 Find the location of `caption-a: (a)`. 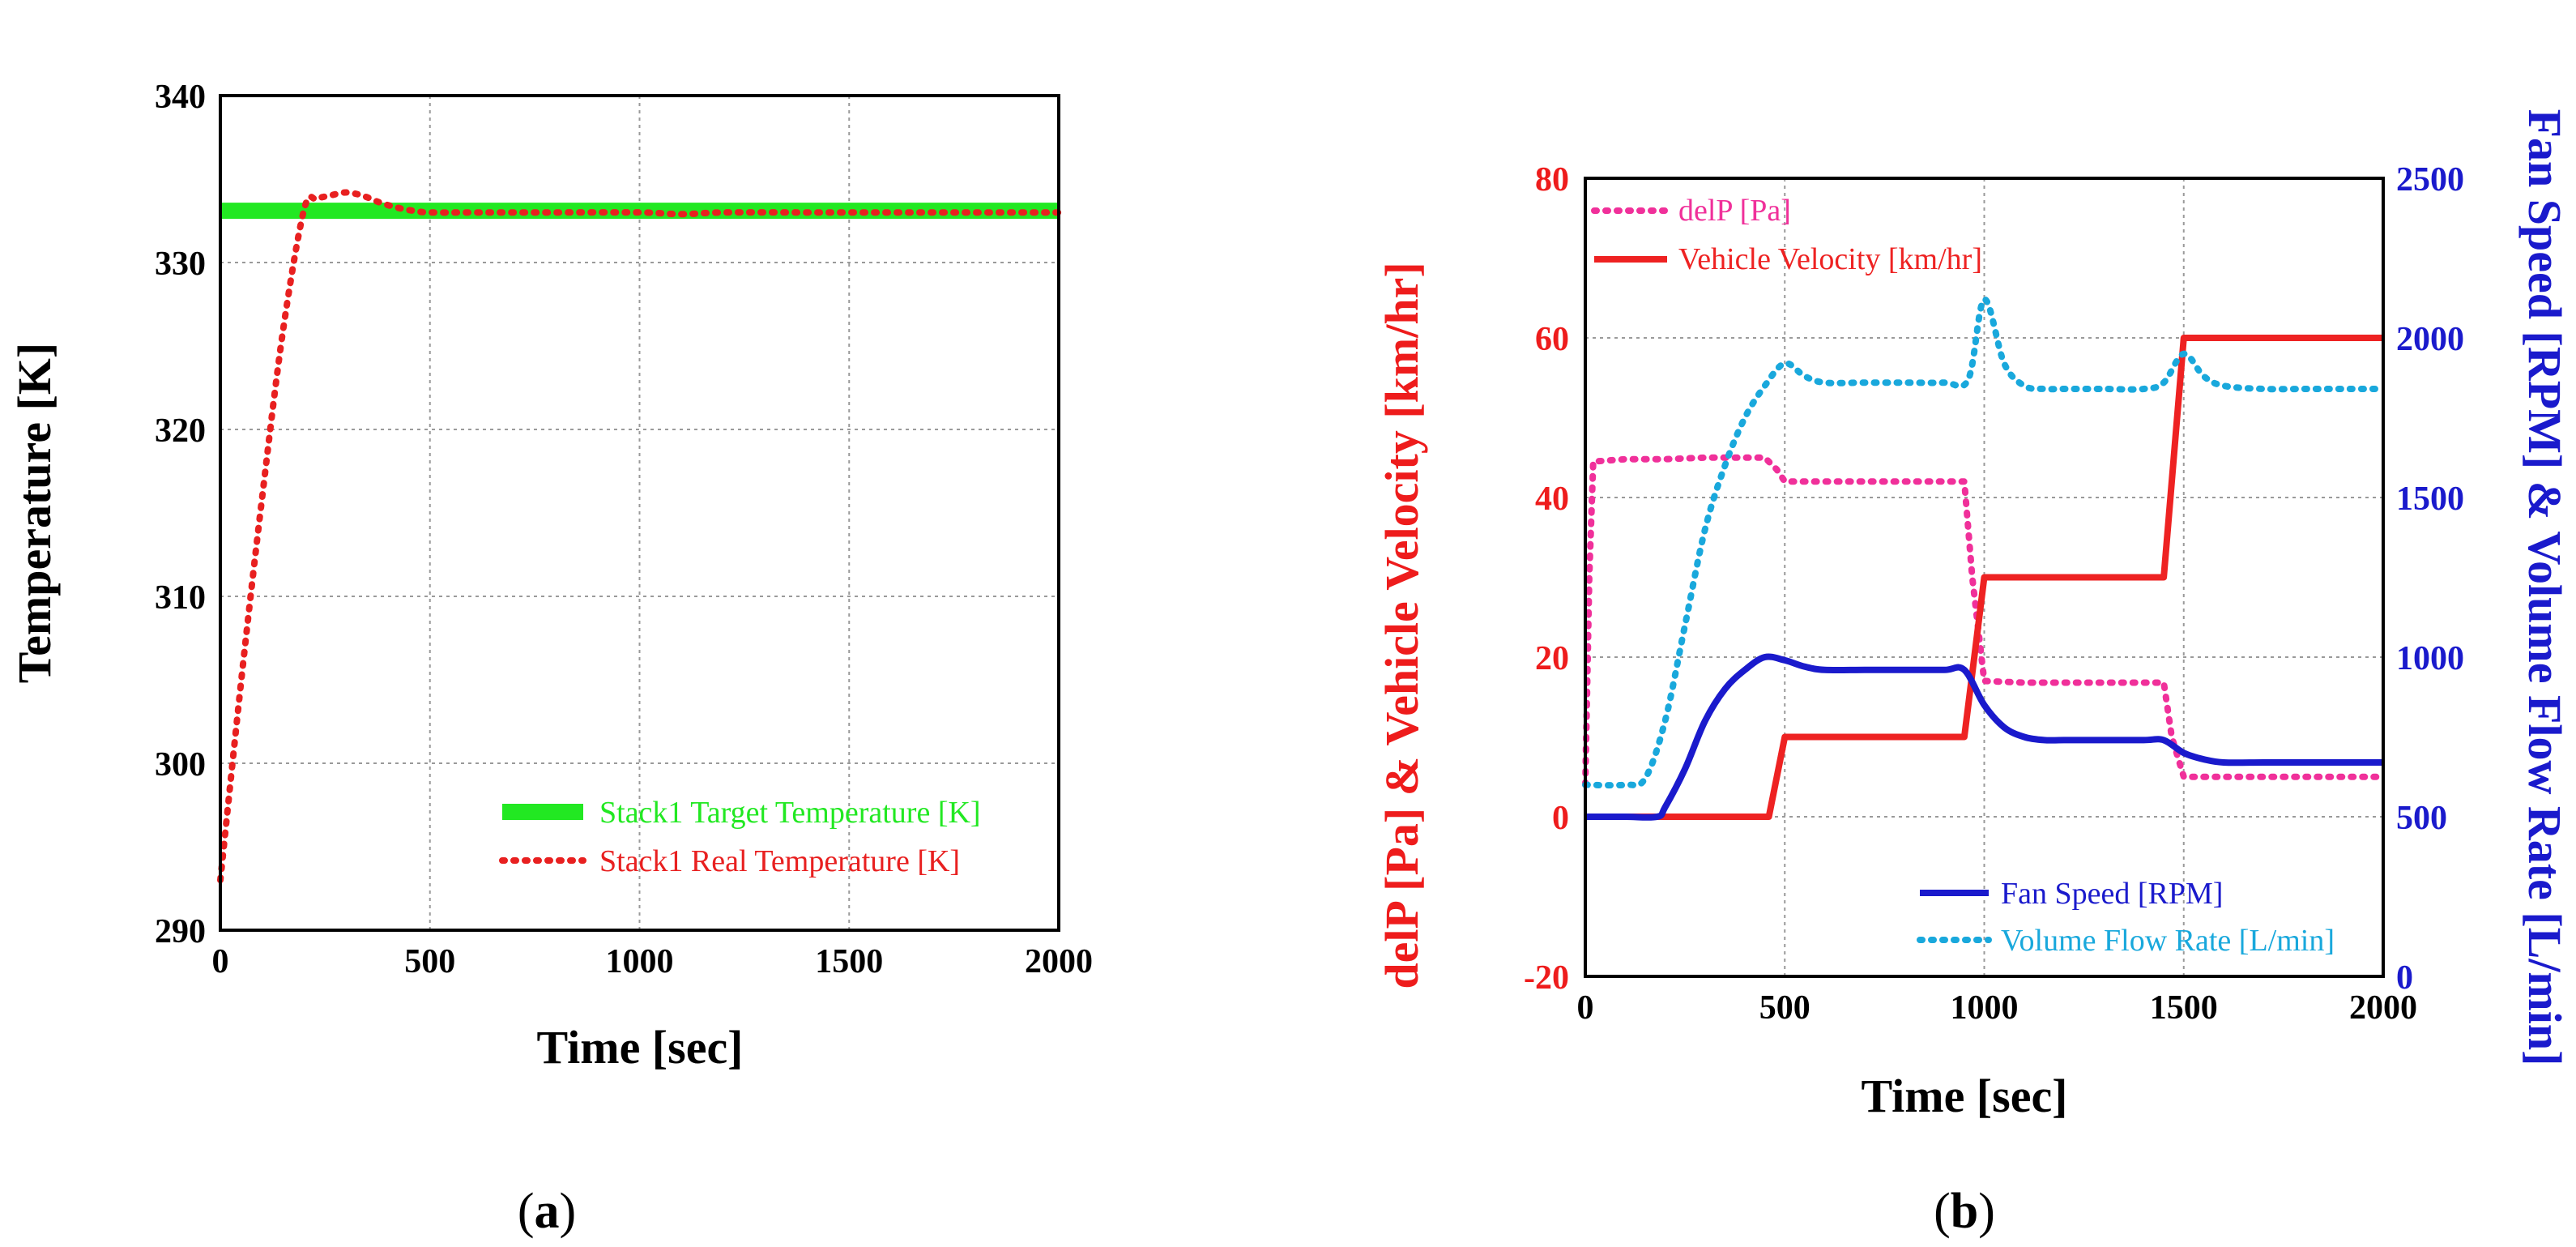

caption-a: (a) is located at coordinates (547, 1211).